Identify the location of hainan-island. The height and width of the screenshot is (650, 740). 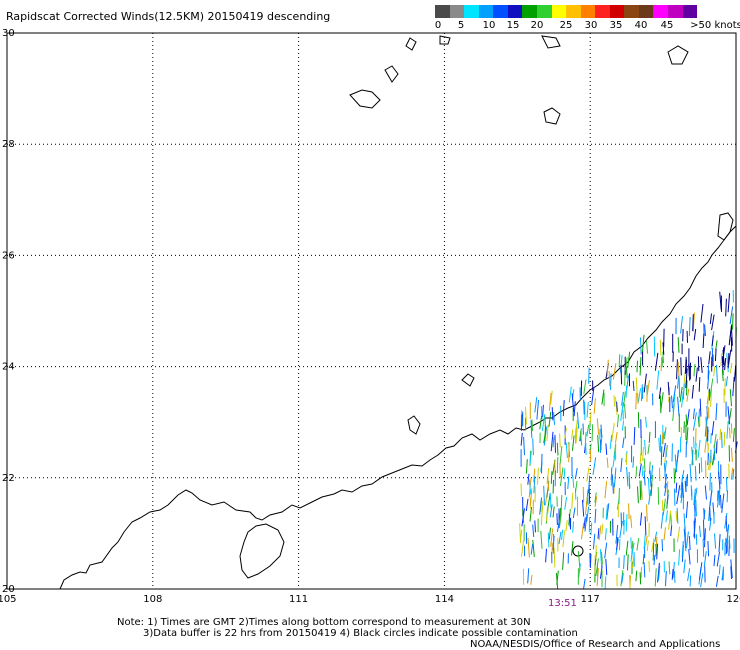
(262, 551).